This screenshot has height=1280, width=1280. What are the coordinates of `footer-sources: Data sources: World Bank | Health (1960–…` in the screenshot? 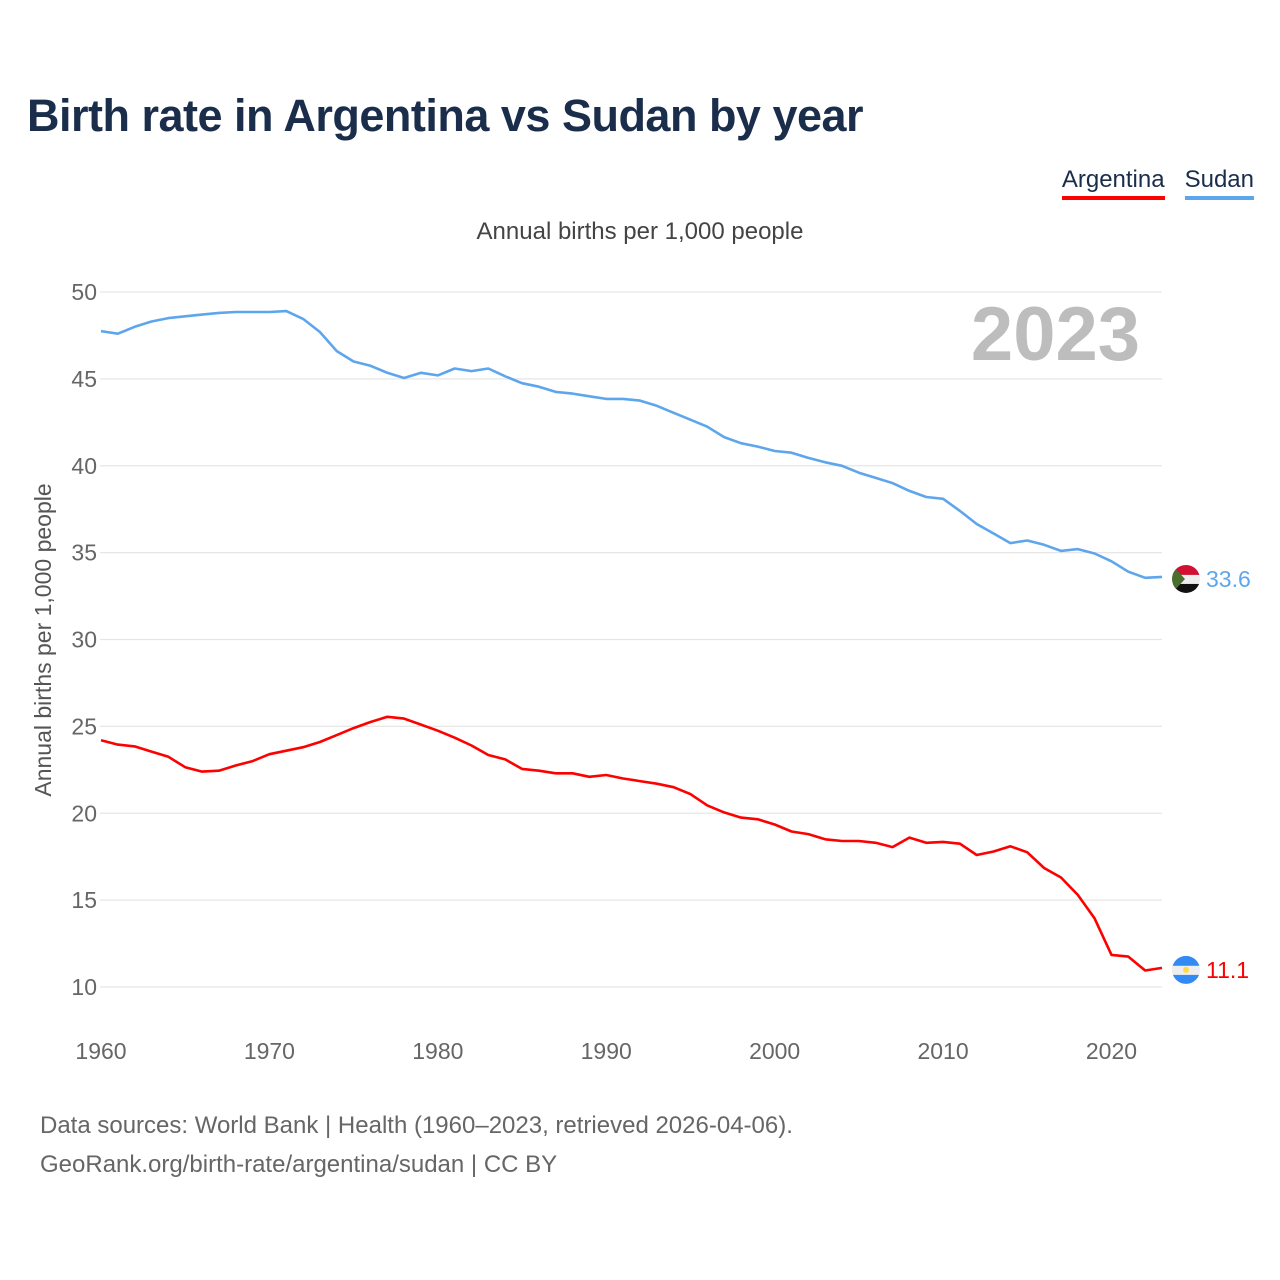 It's located at (416, 1125).